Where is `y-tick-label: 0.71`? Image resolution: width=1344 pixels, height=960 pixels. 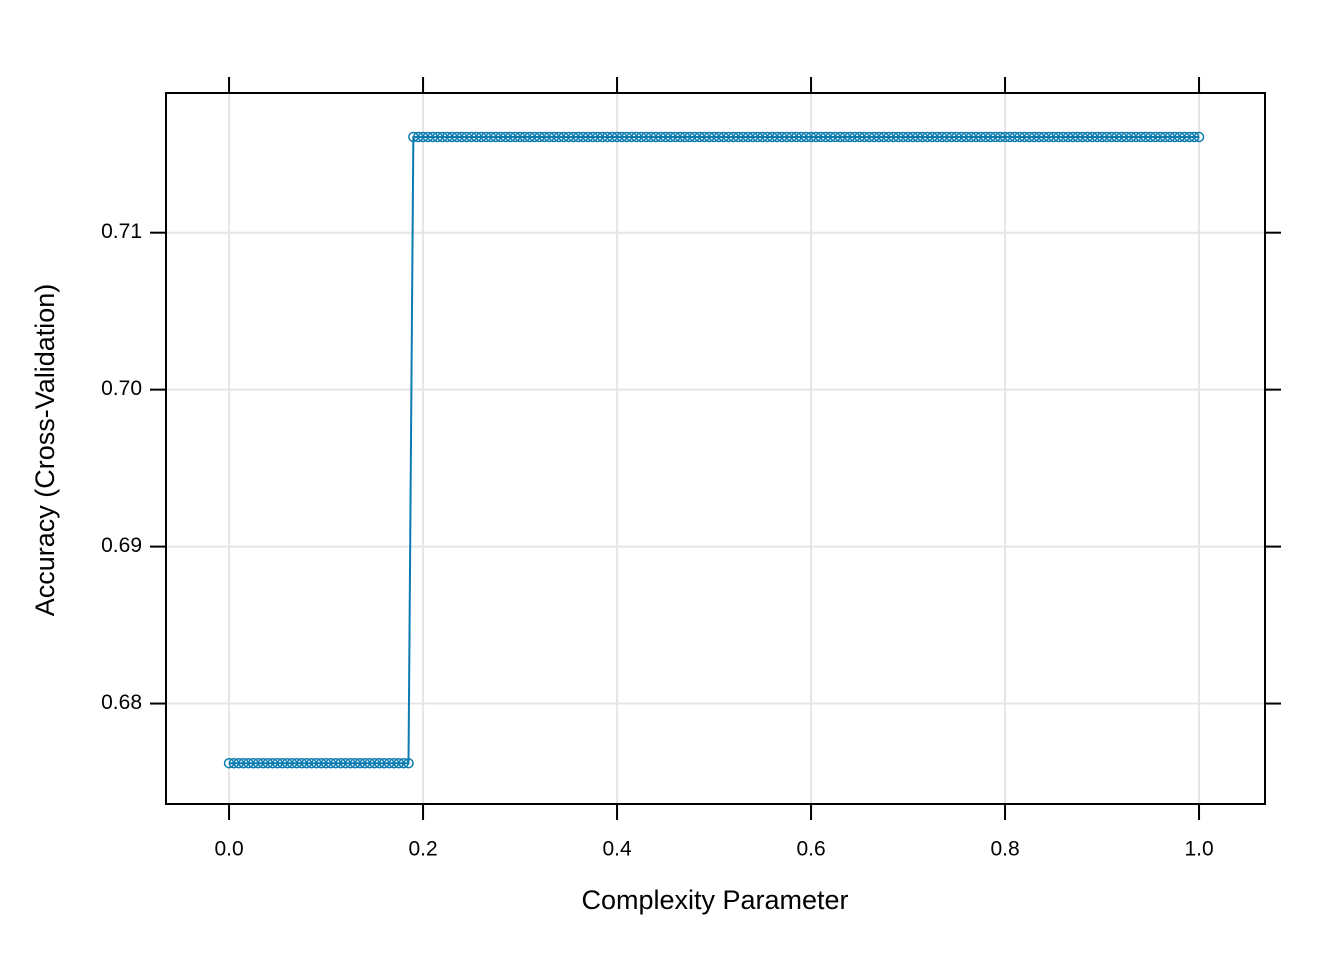 y-tick-label: 0.71 is located at coordinates (121, 231).